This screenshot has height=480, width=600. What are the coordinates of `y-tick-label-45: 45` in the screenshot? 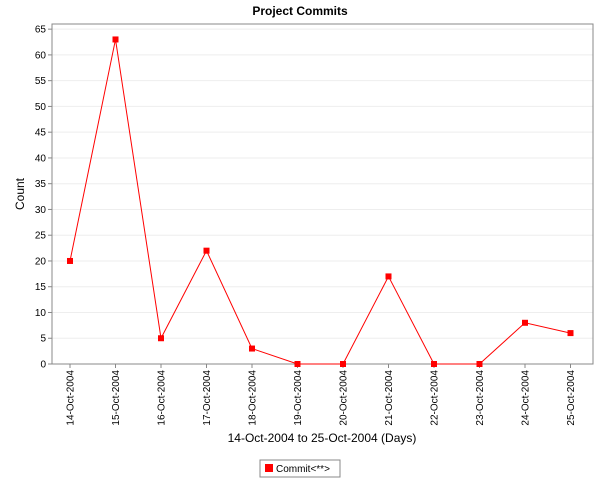 It's located at (41, 133).